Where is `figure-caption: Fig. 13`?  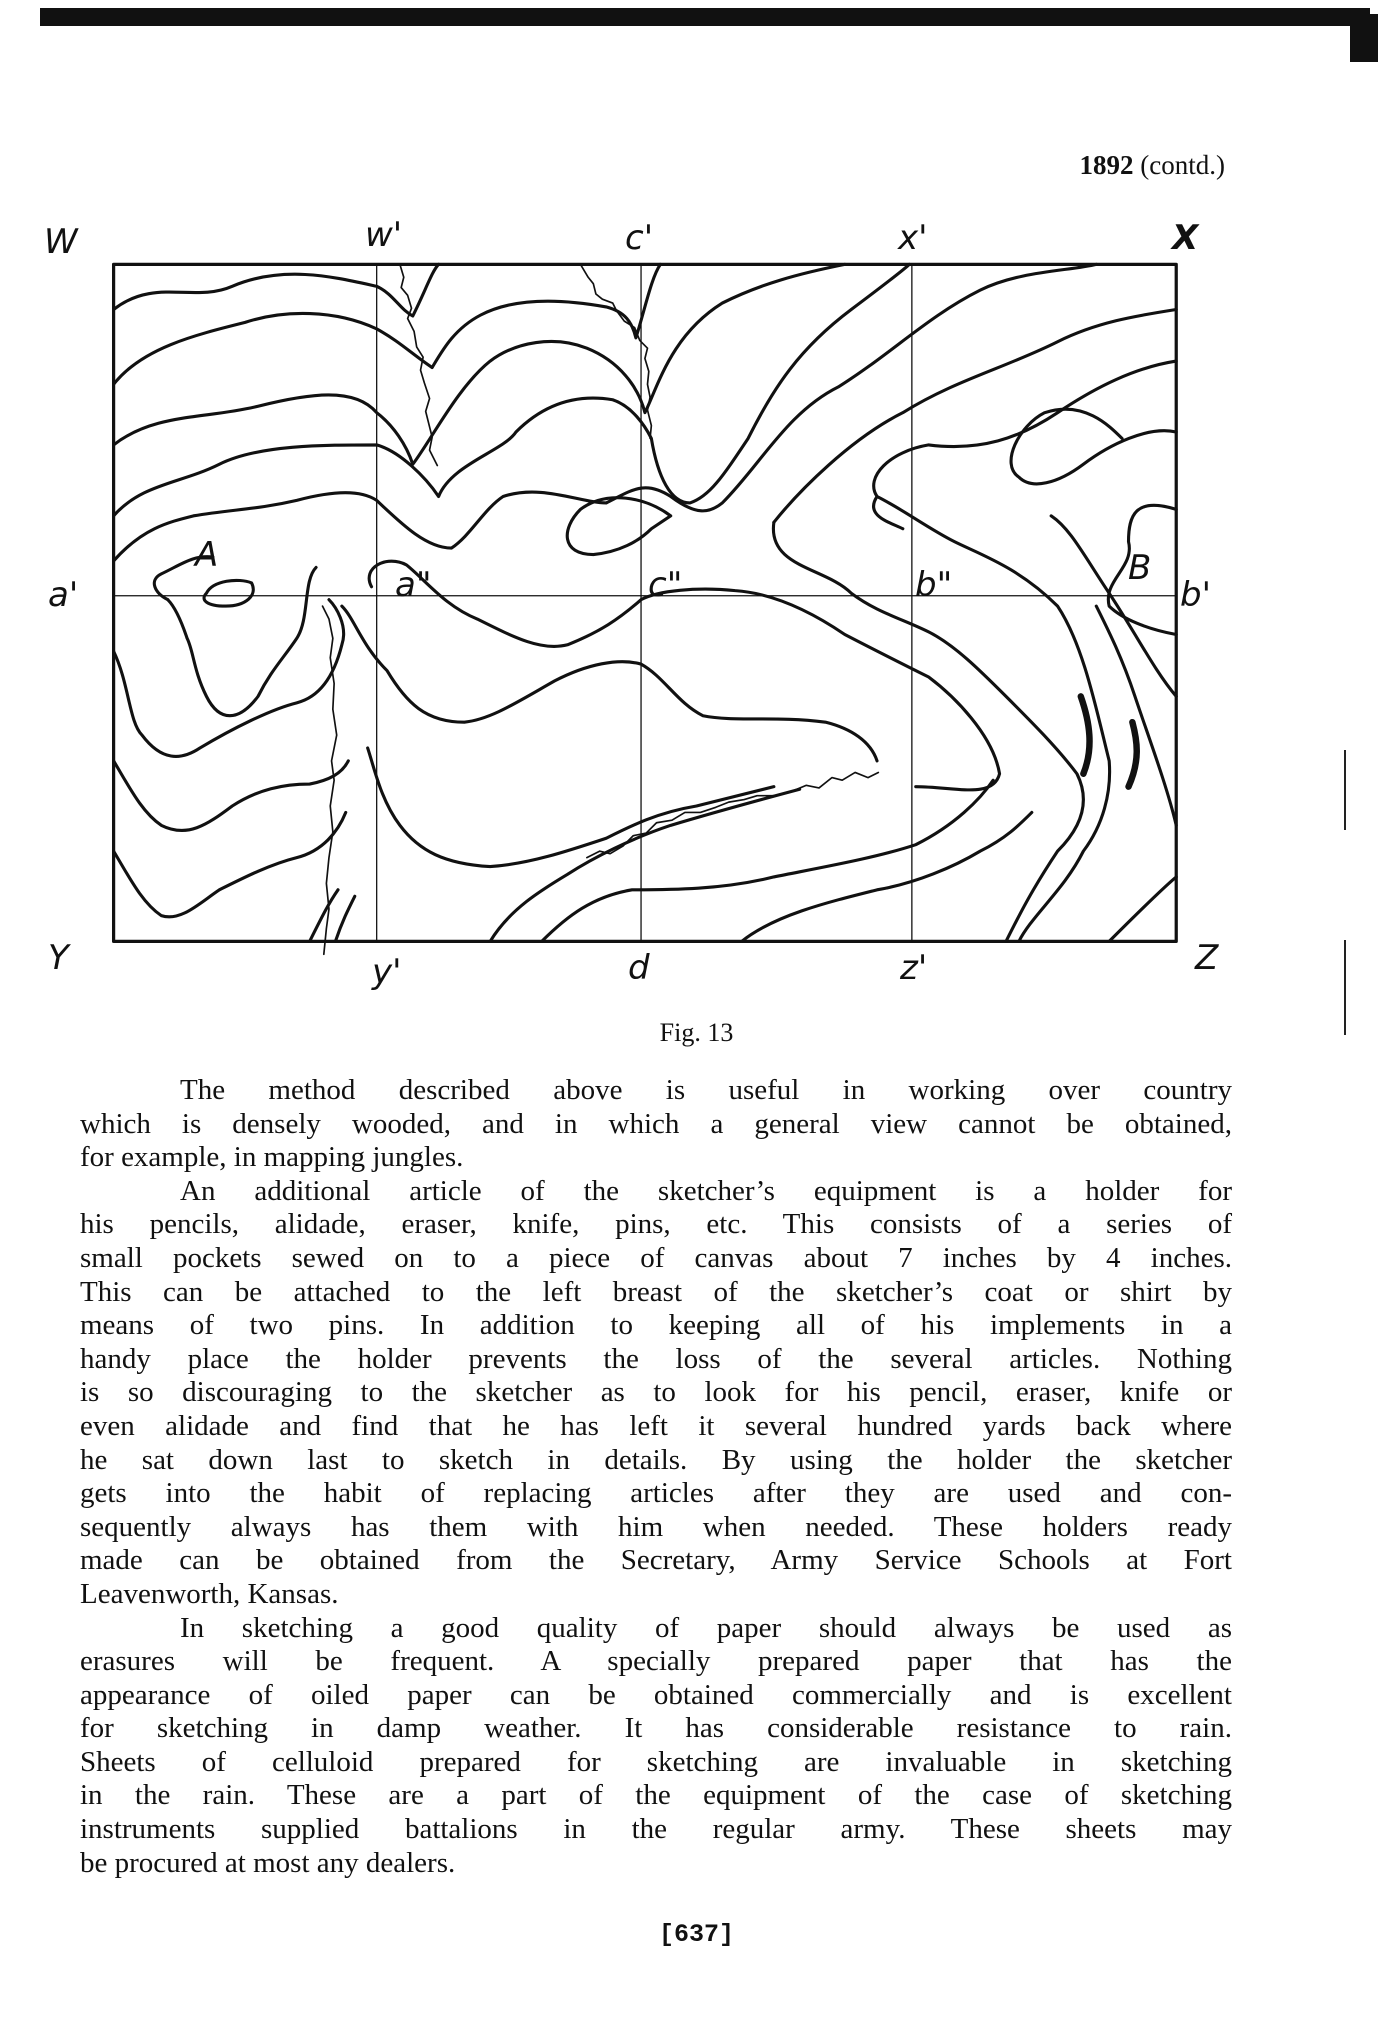 figure-caption: Fig. 13 is located at coordinates (696, 1032).